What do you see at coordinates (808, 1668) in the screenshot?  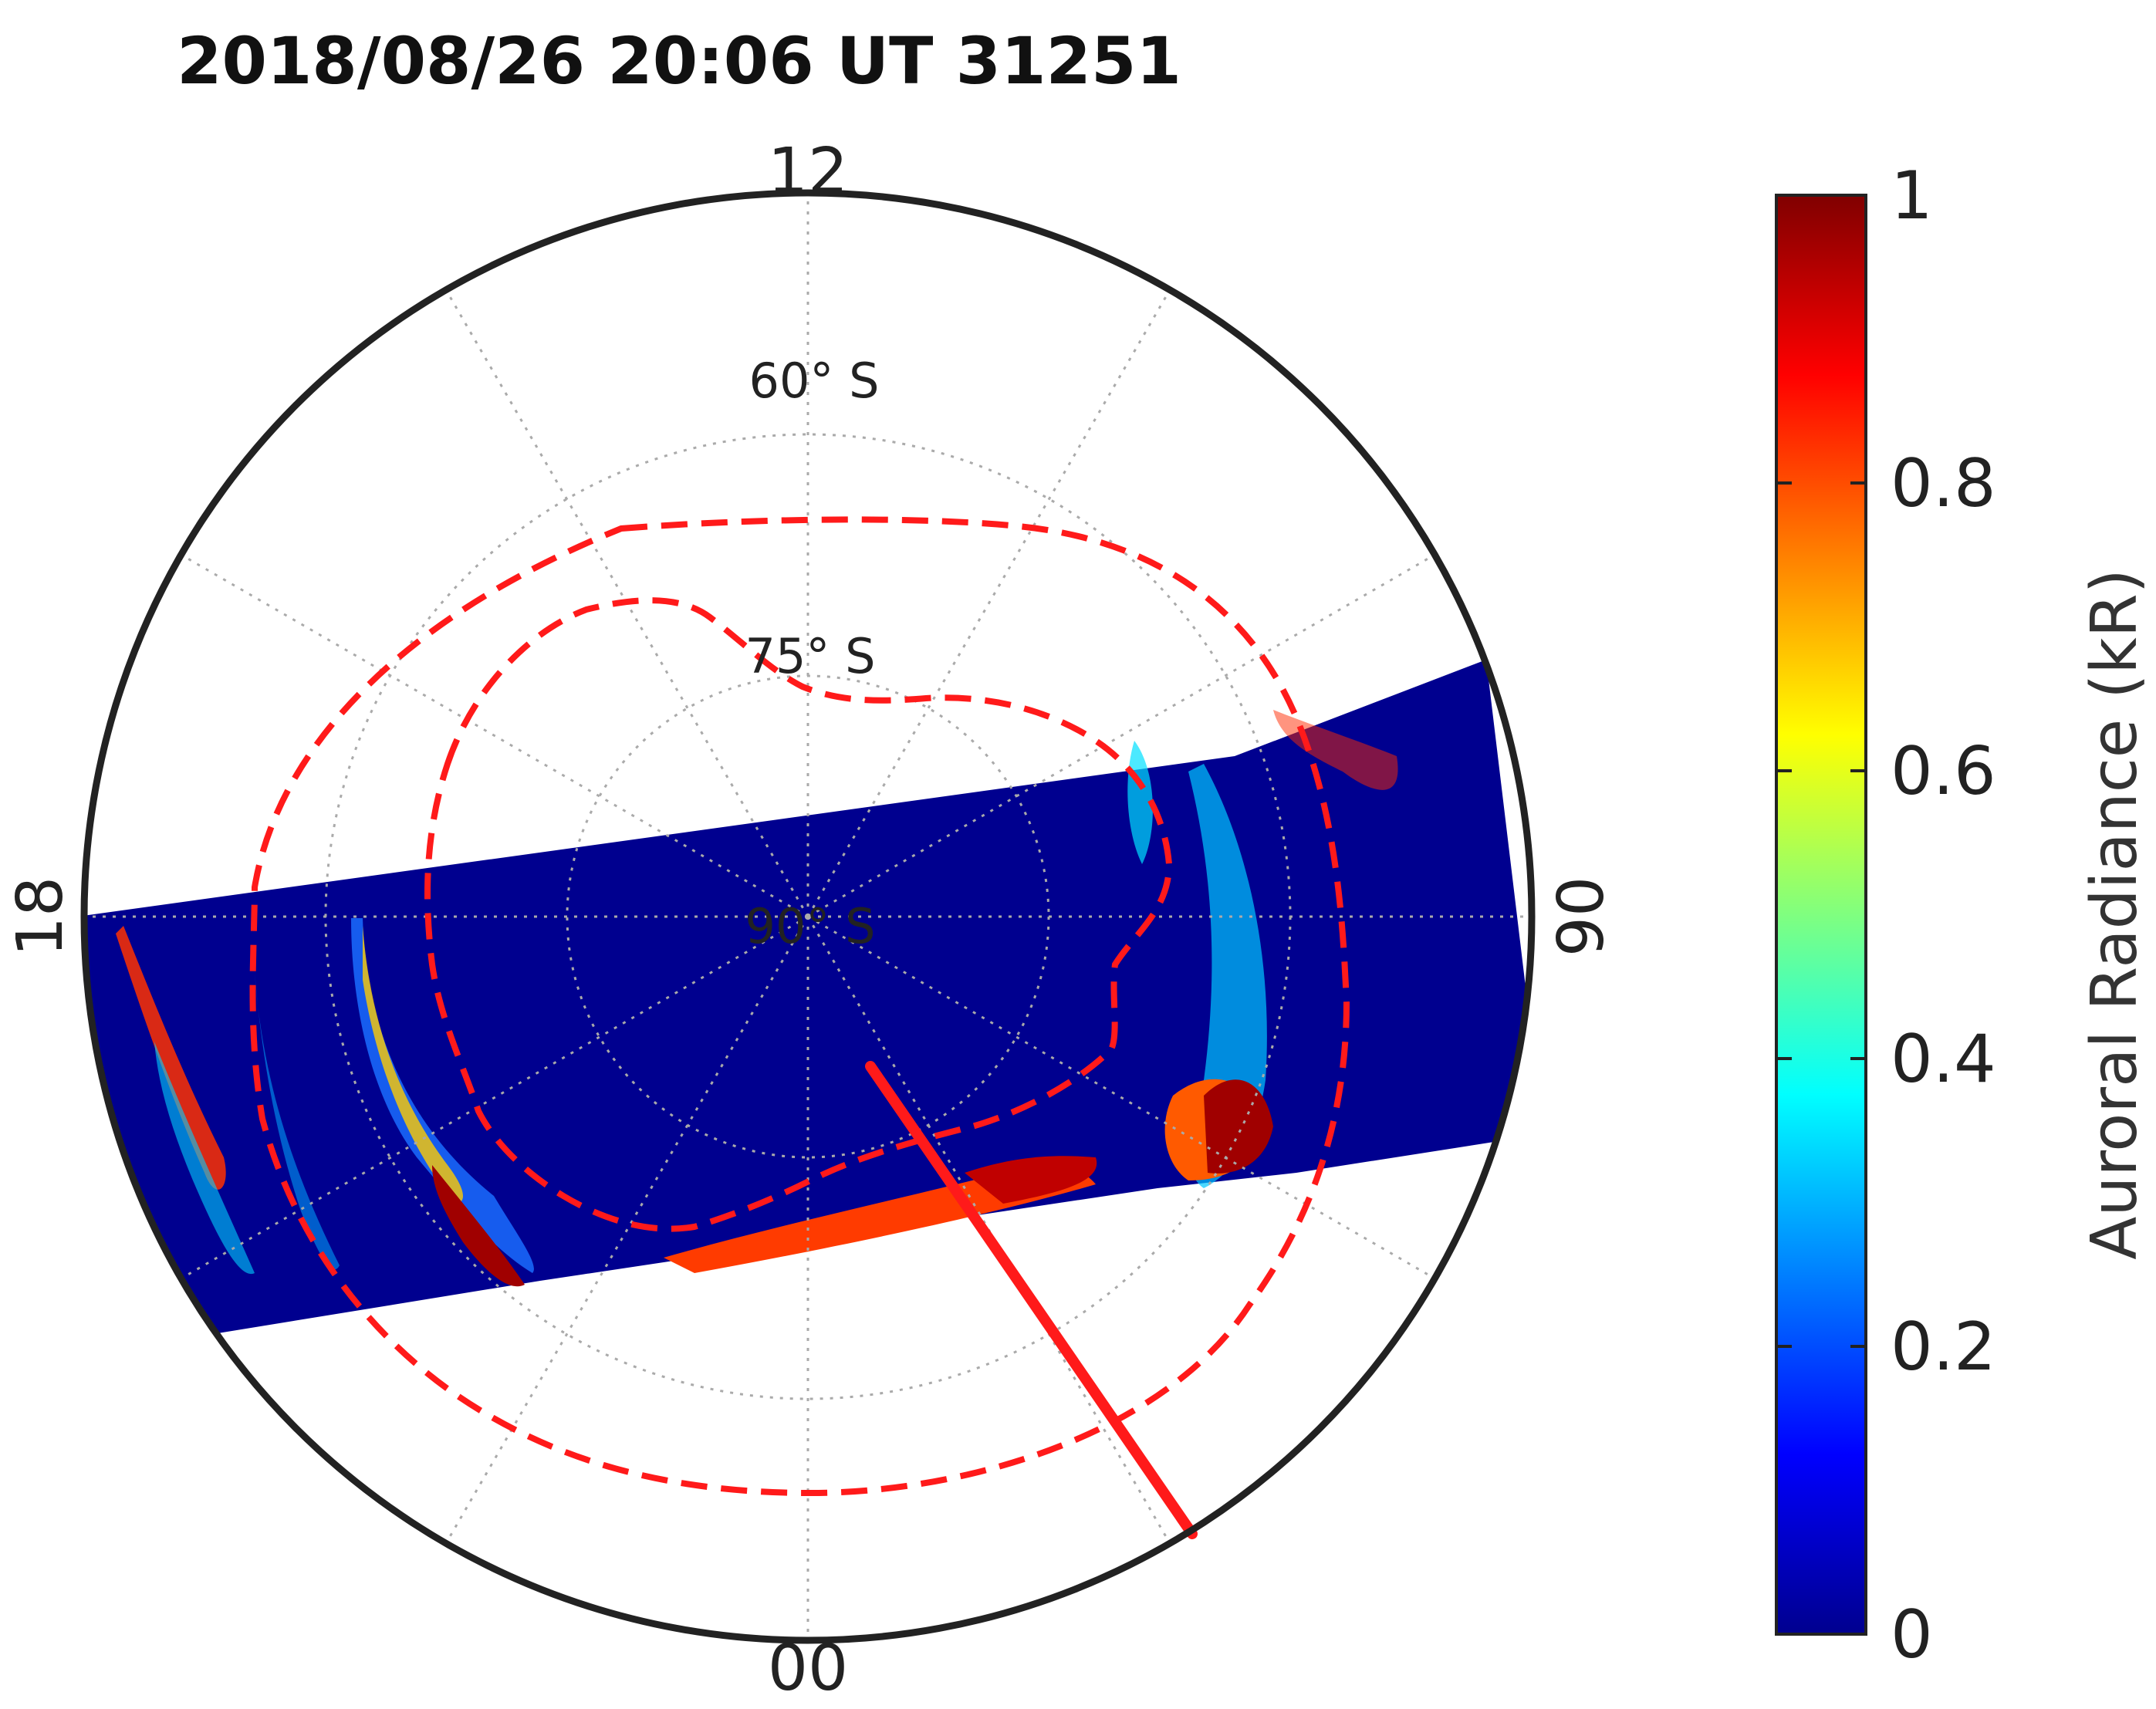 I see `mlt-label-00: 00` at bounding box center [808, 1668].